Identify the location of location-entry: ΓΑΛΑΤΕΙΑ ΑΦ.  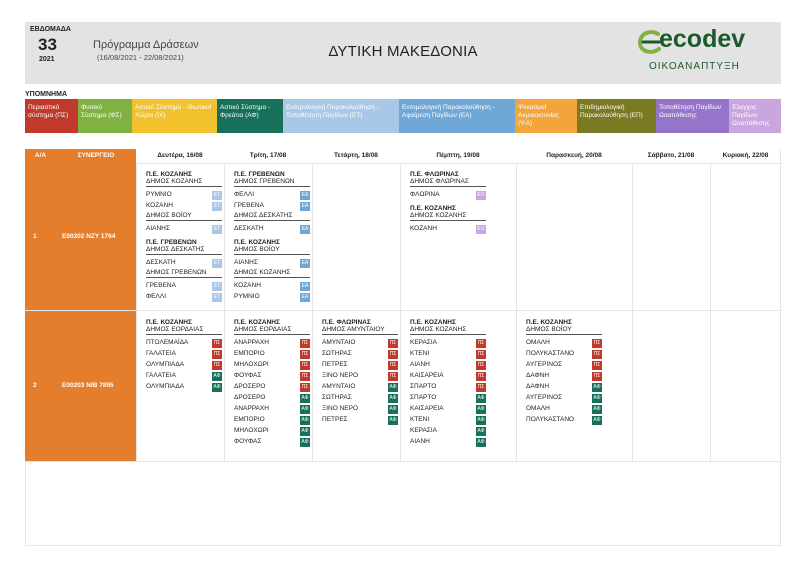
(184, 376).